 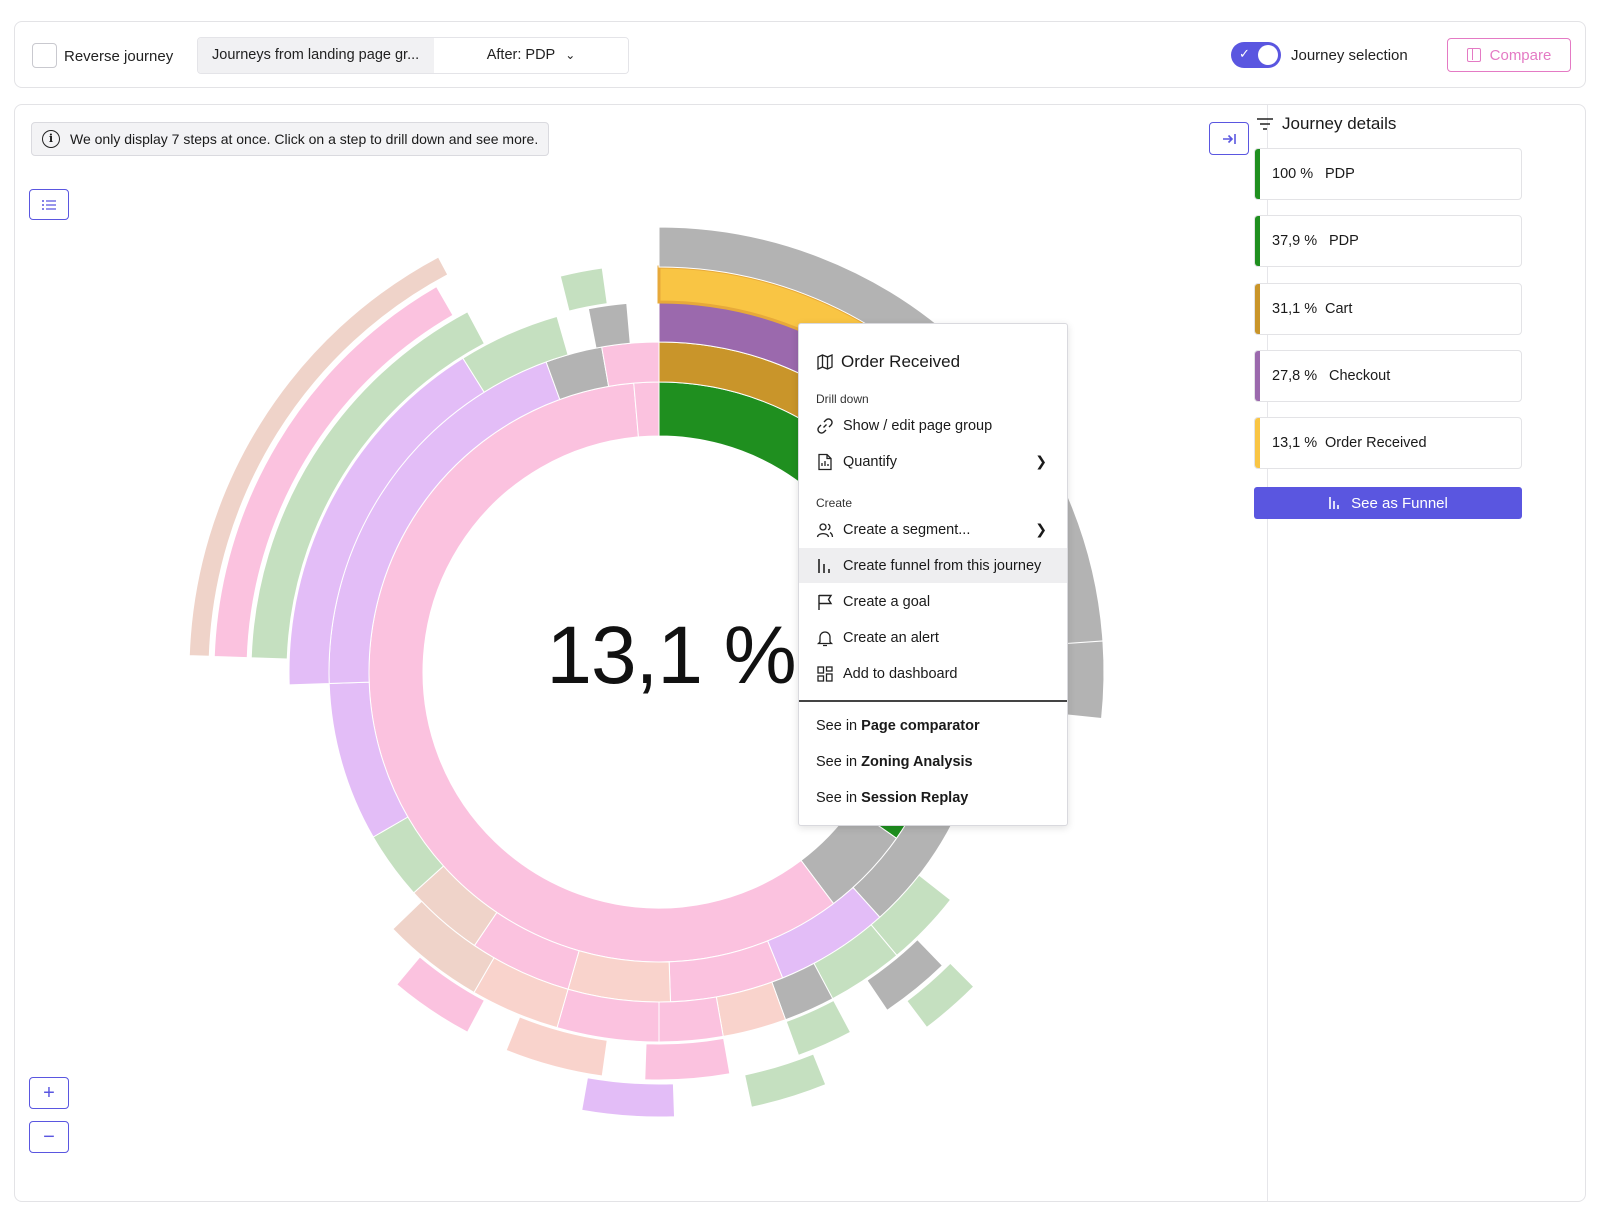 What do you see at coordinates (915, 798) in the screenshot?
I see `session-replay-label: Session Replay` at bounding box center [915, 798].